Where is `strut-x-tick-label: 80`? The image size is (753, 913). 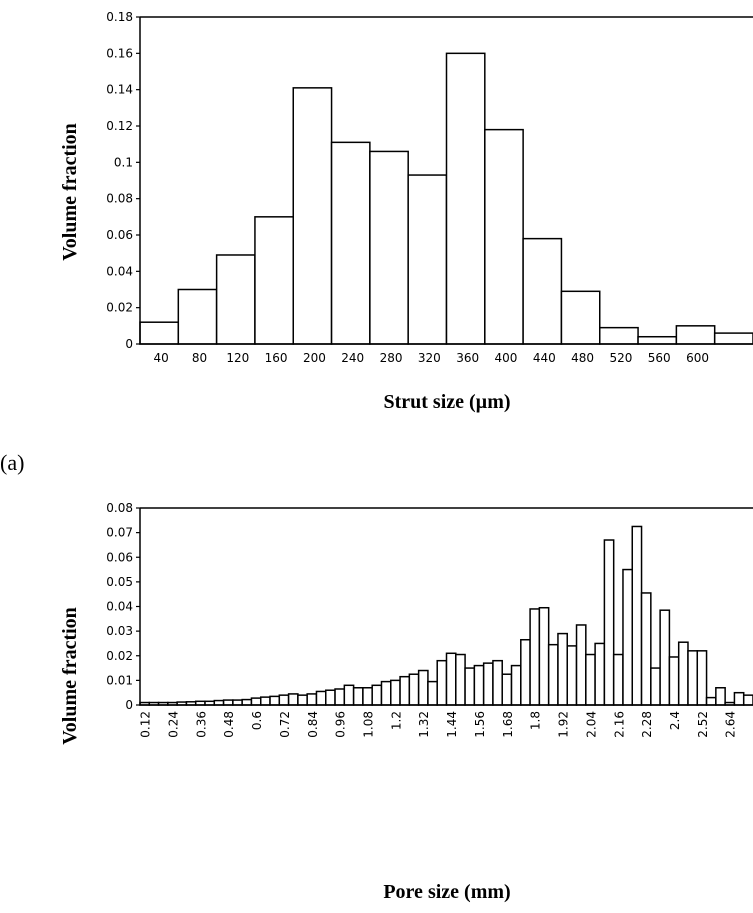
strut-x-tick-label: 80 is located at coordinates (199, 358).